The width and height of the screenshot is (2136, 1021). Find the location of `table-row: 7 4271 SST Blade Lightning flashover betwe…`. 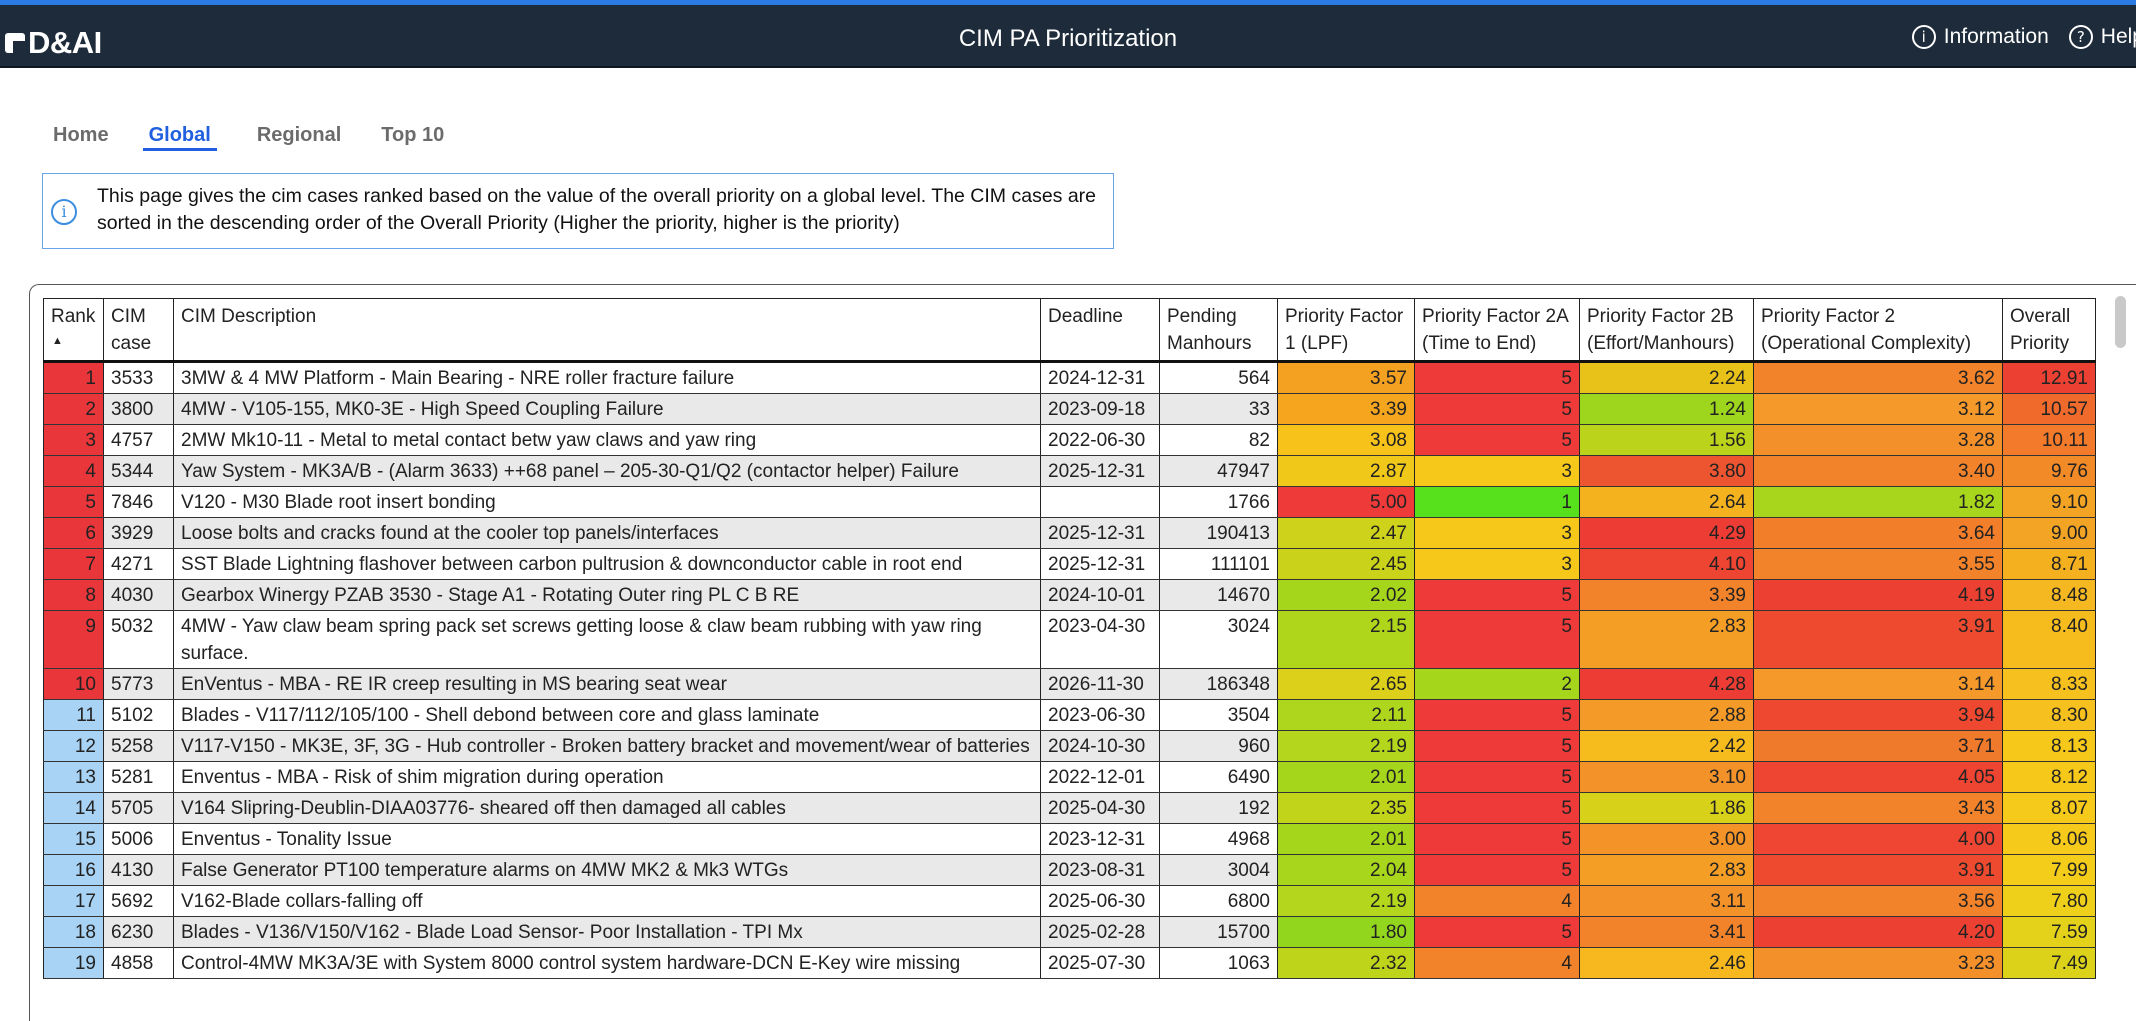

table-row: 7 4271 SST Blade Lightning flashover betwe… is located at coordinates (1069, 564).